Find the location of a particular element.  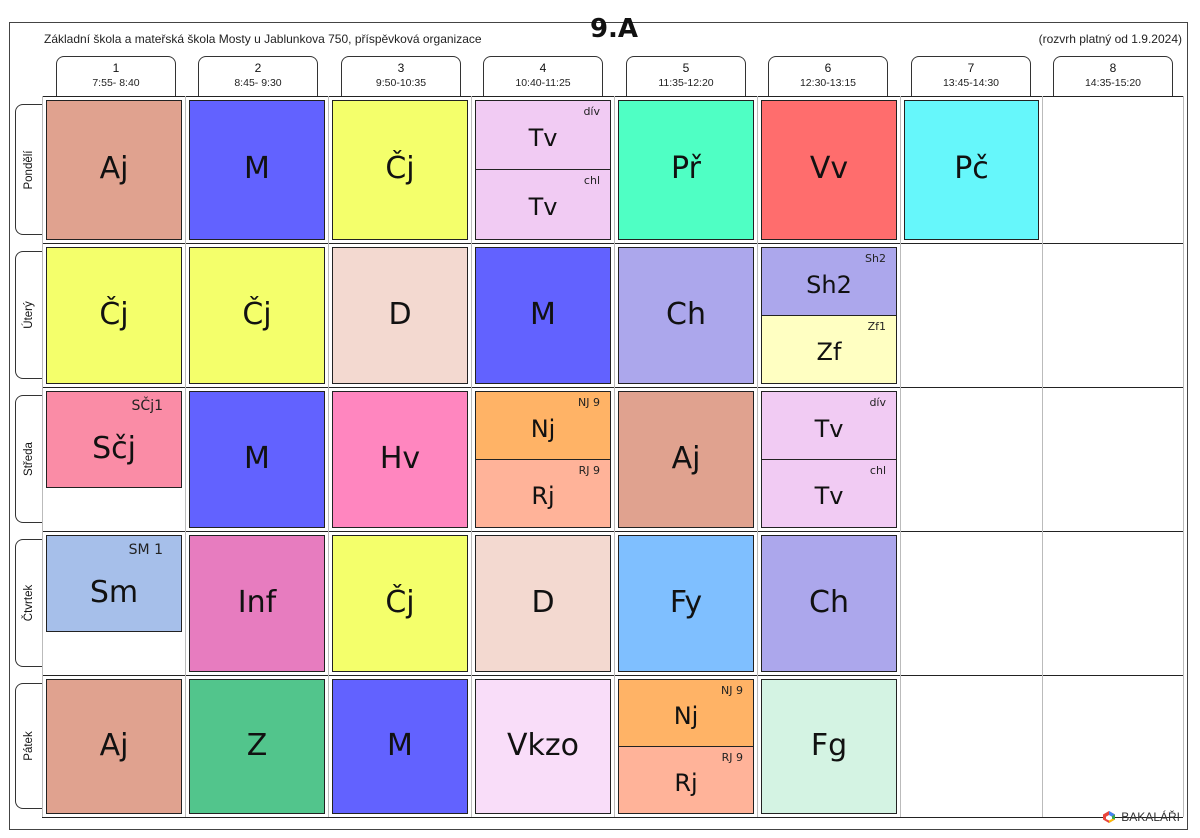

period-header-2: 2 8:45- 9:30 is located at coordinates (258, 76).